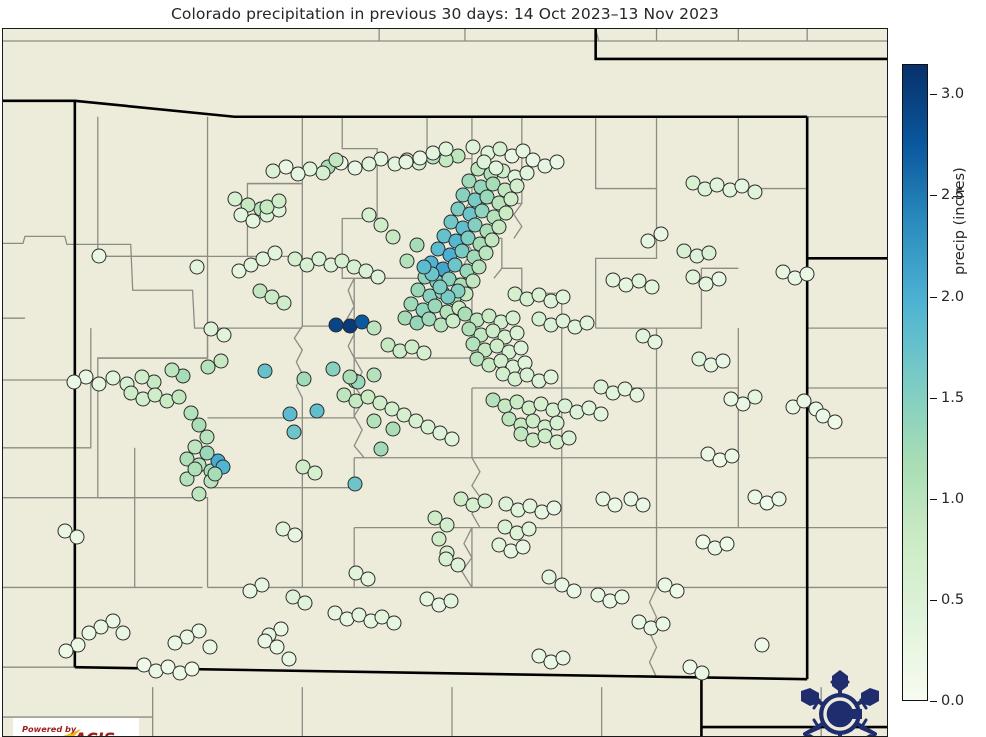 This screenshot has width=986, height=737. I want to click on acis-logo: Powered by ACIS Regional Climate Centers, so click(76, 727).